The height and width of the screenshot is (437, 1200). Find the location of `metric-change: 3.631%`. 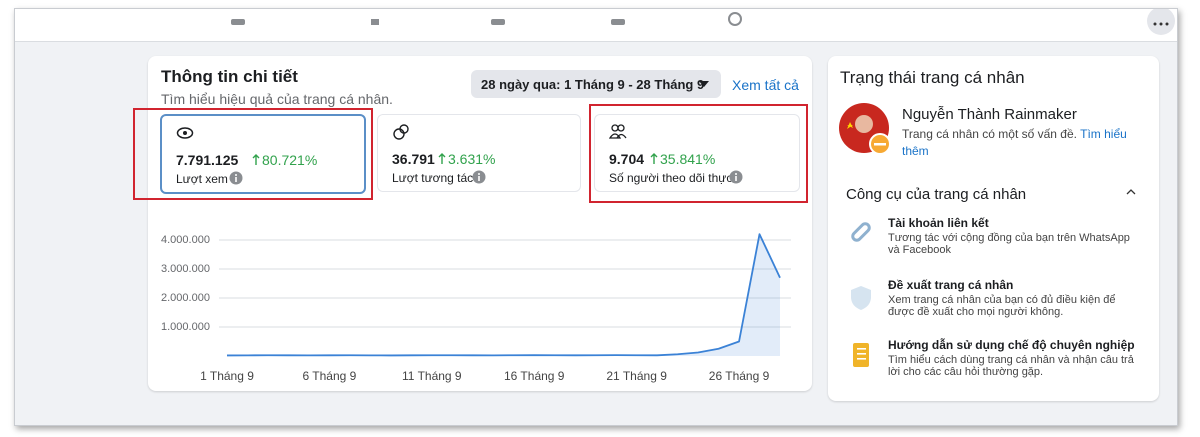

metric-change: 3.631% is located at coordinates (472, 159).